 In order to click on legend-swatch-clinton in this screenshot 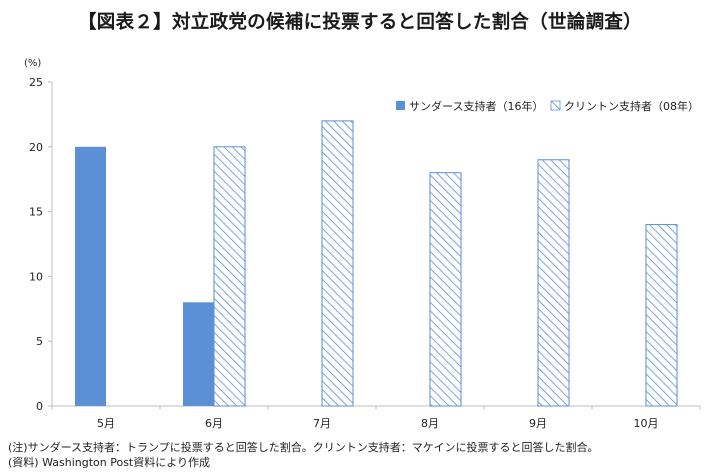, I will do `click(555, 105)`.